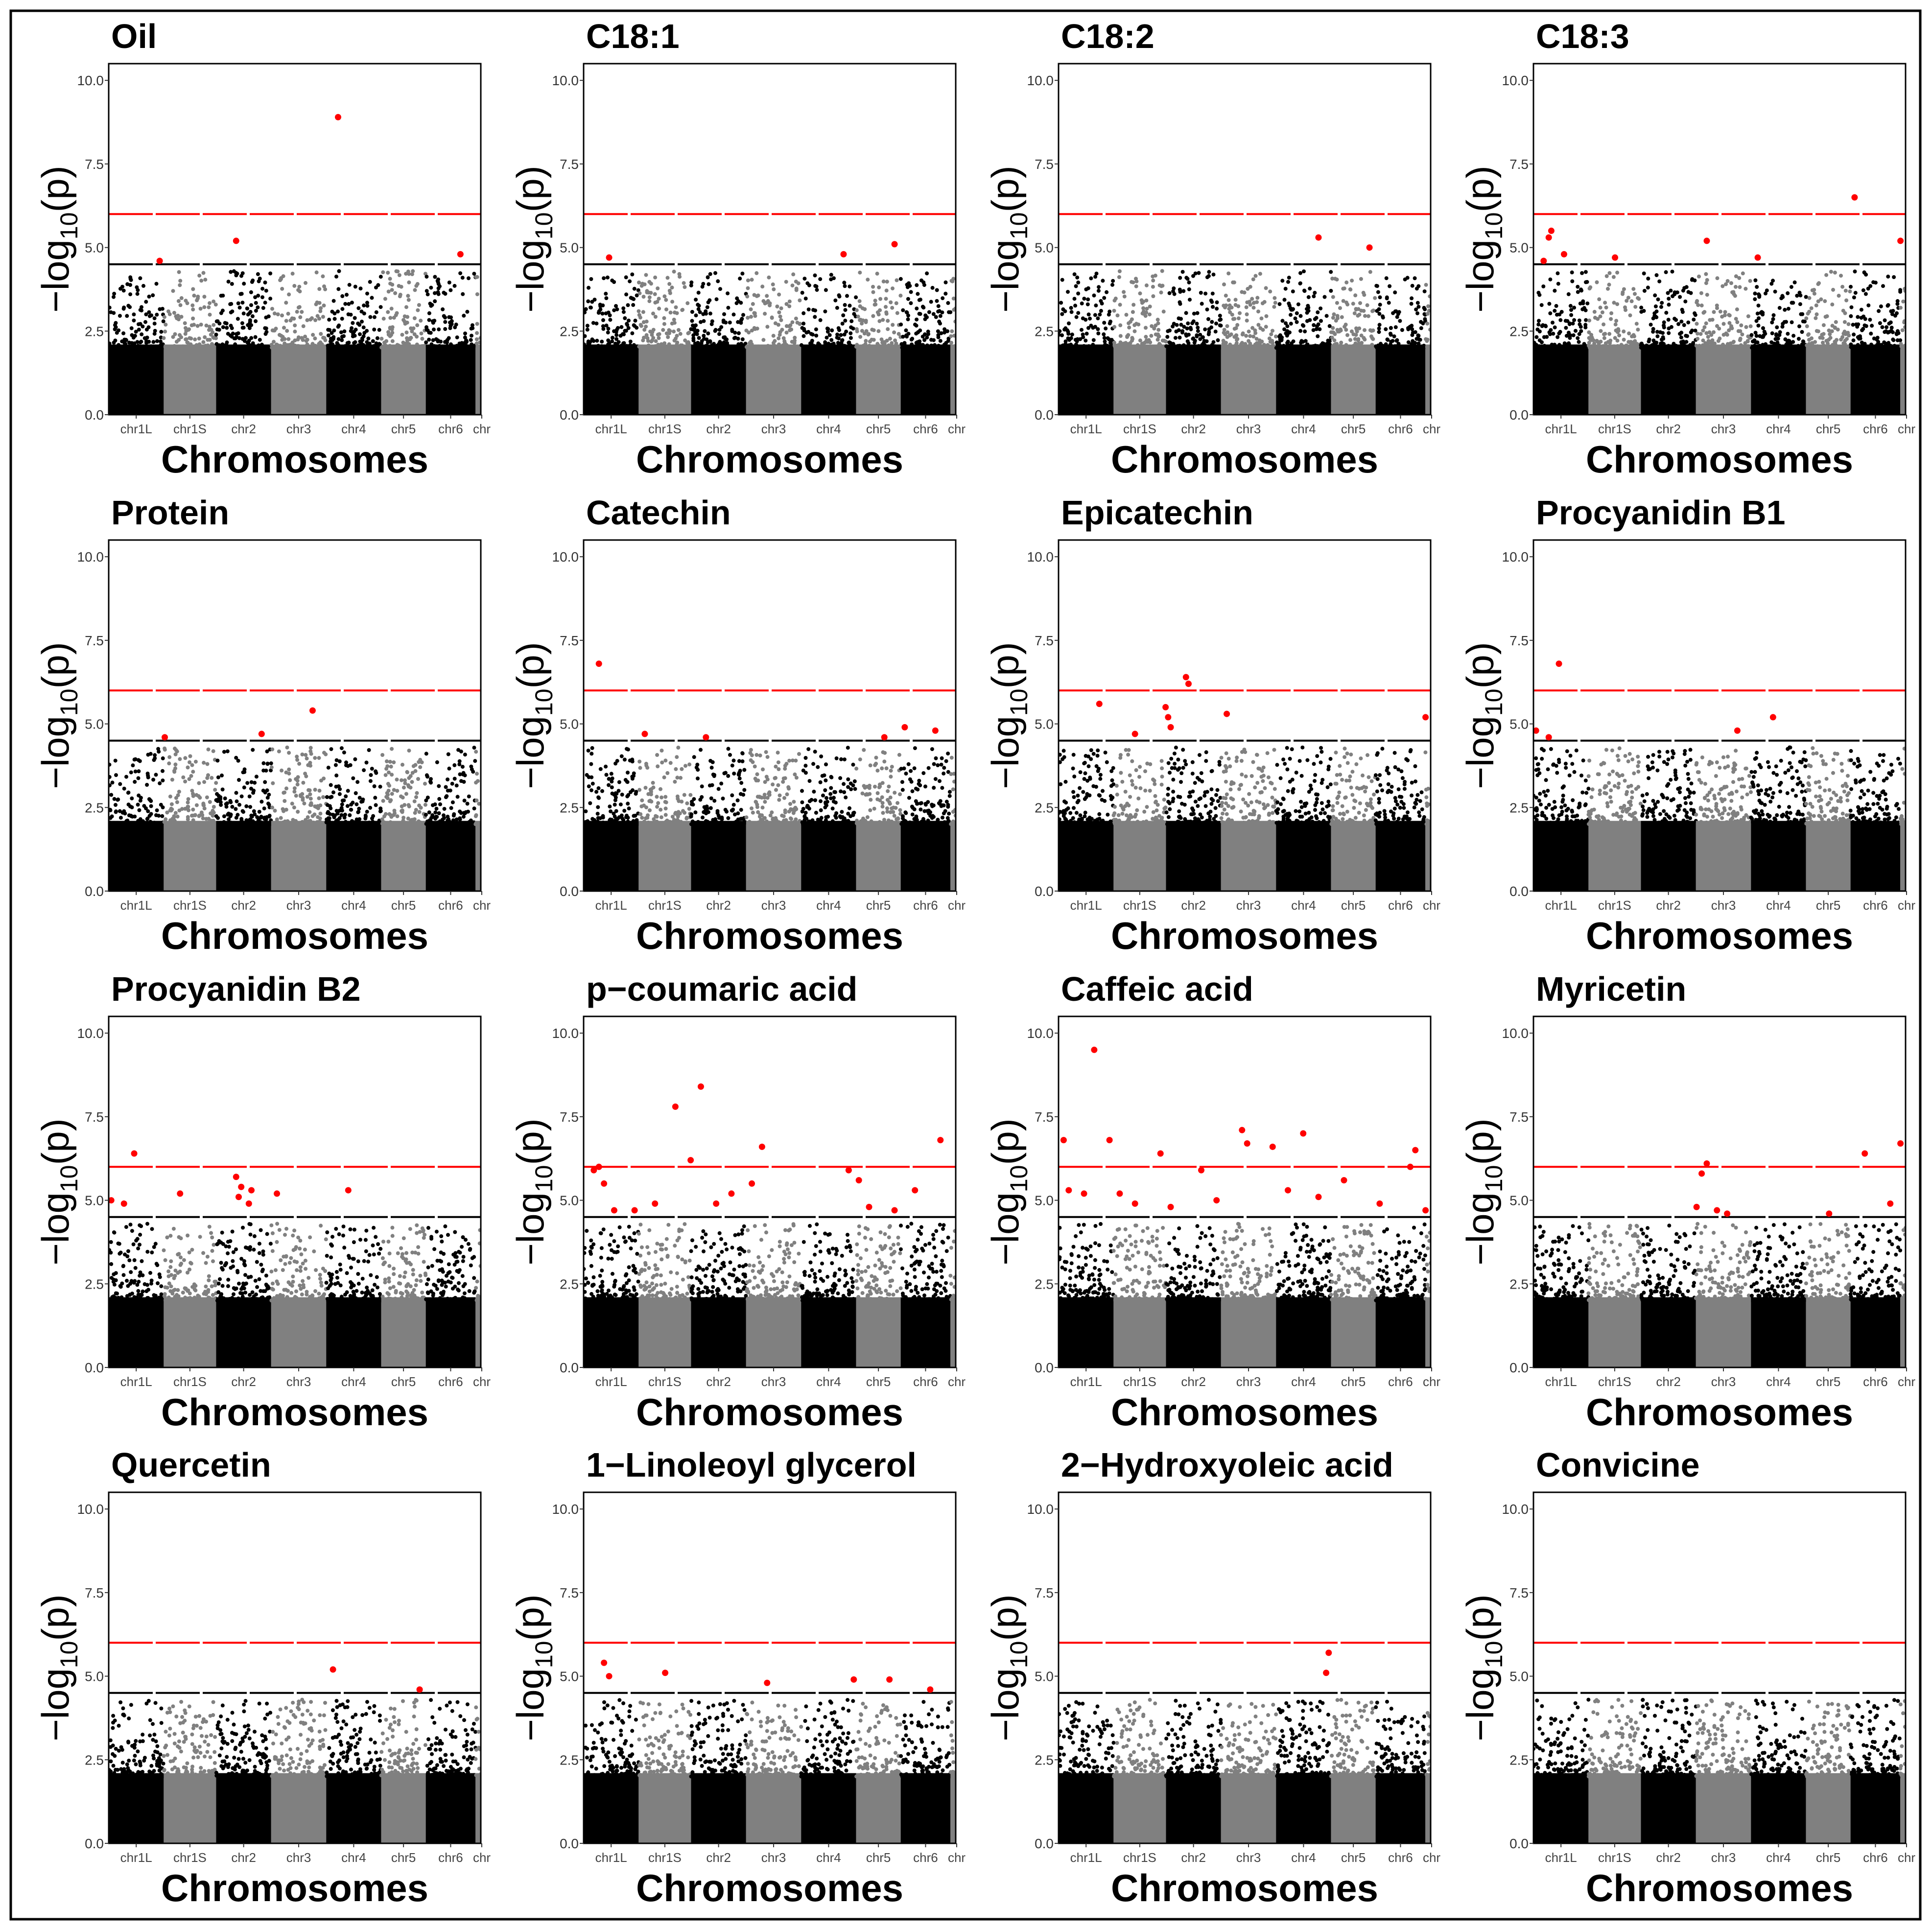 The image size is (1932, 1930). I want to click on panel-title: Quercetin, so click(191, 1465).